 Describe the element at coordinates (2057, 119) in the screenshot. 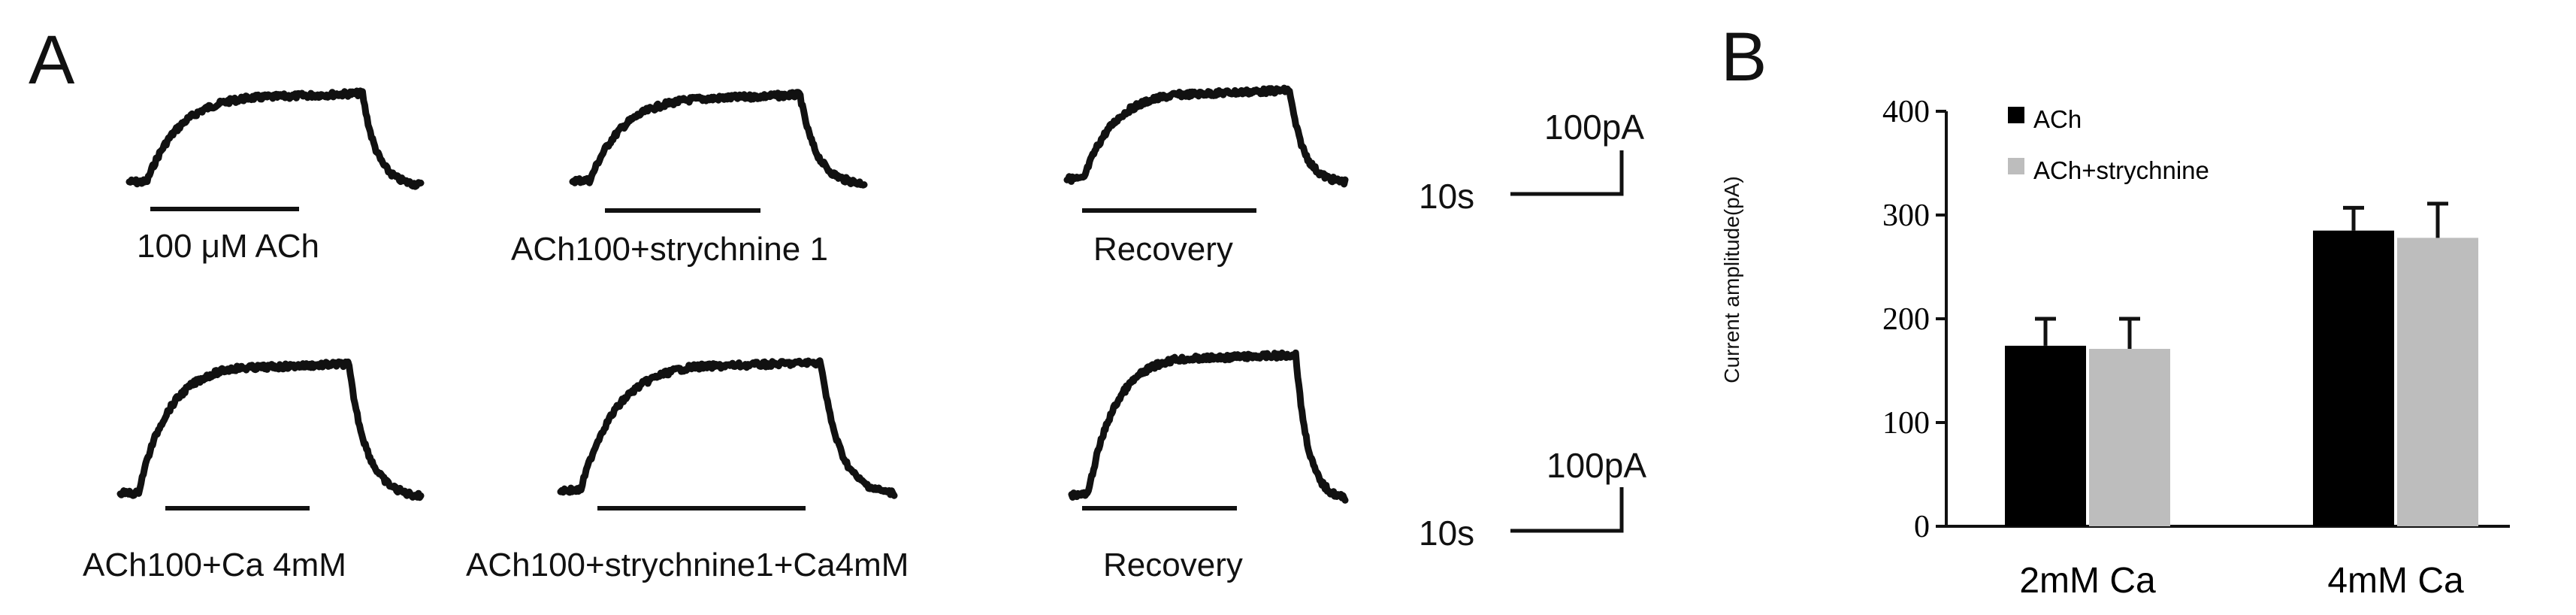

I see `legend-label: ACh` at that location.